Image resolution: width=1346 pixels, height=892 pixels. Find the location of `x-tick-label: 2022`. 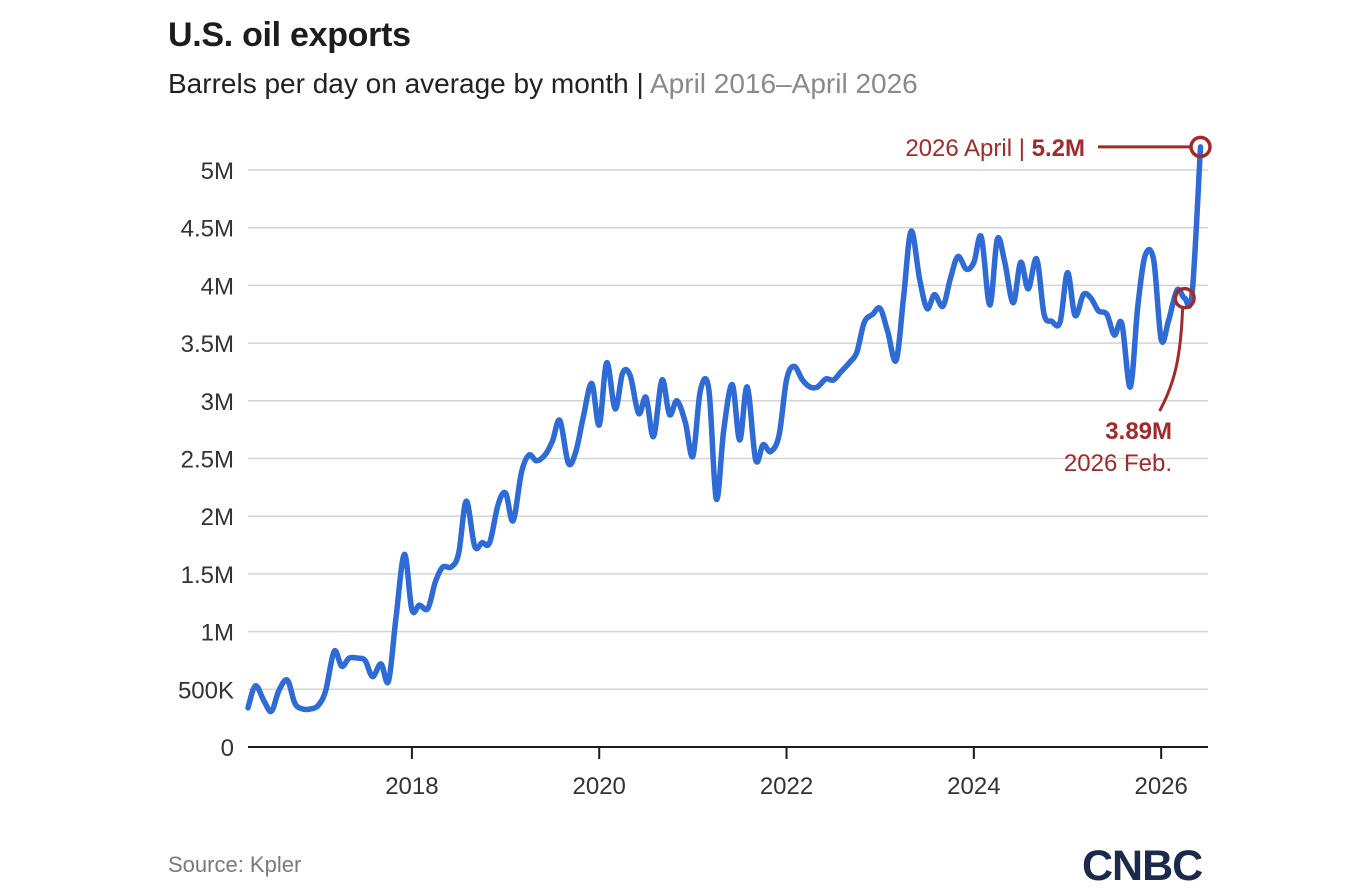

x-tick-label: 2022 is located at coordinates (786, 786).